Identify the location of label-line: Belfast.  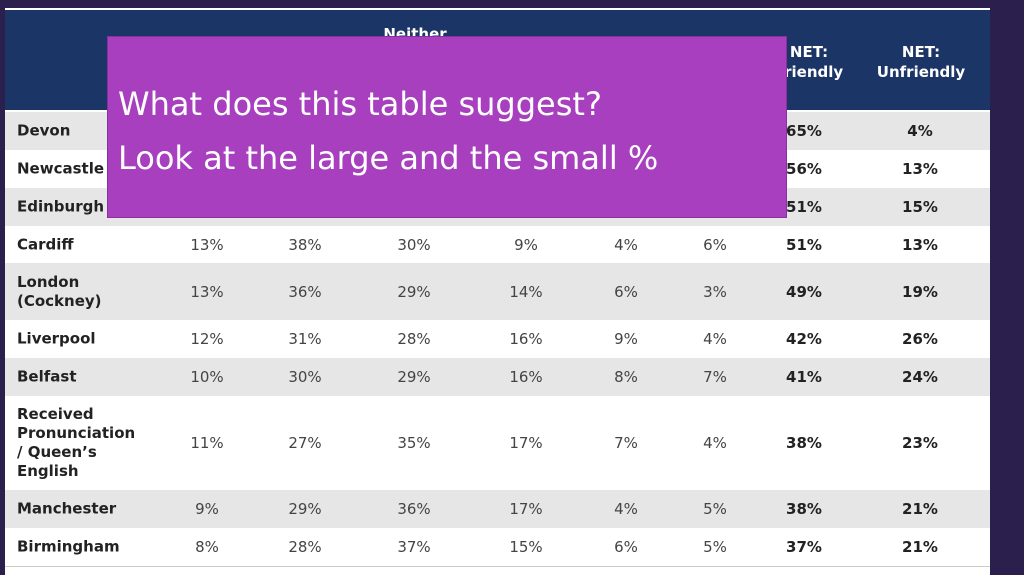
(47, 376).